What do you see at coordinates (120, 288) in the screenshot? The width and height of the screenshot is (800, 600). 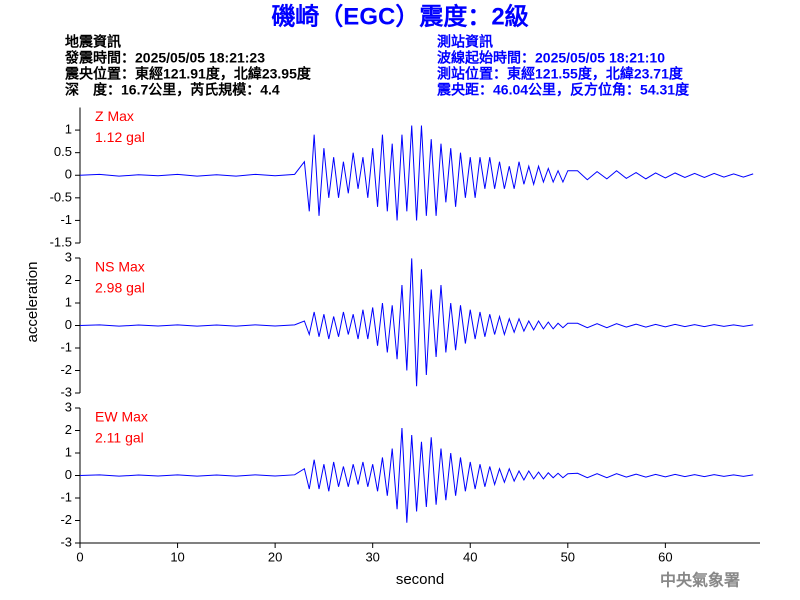 I see `annotation: 2.98 gal` at bounding box center [120, 288].